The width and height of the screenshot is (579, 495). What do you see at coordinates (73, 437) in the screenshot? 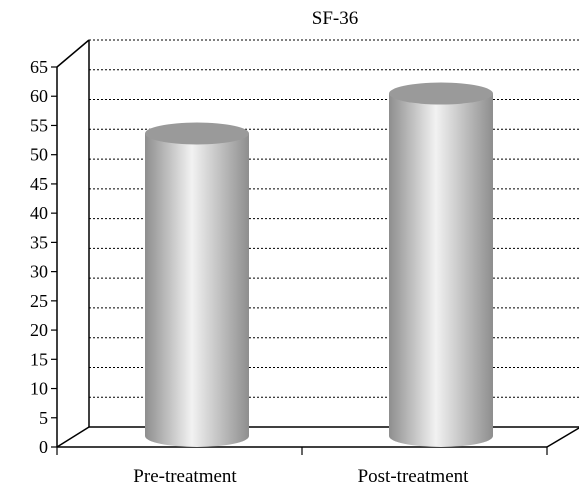
I see `floor-left-depth` at bounding box center [73, 437].